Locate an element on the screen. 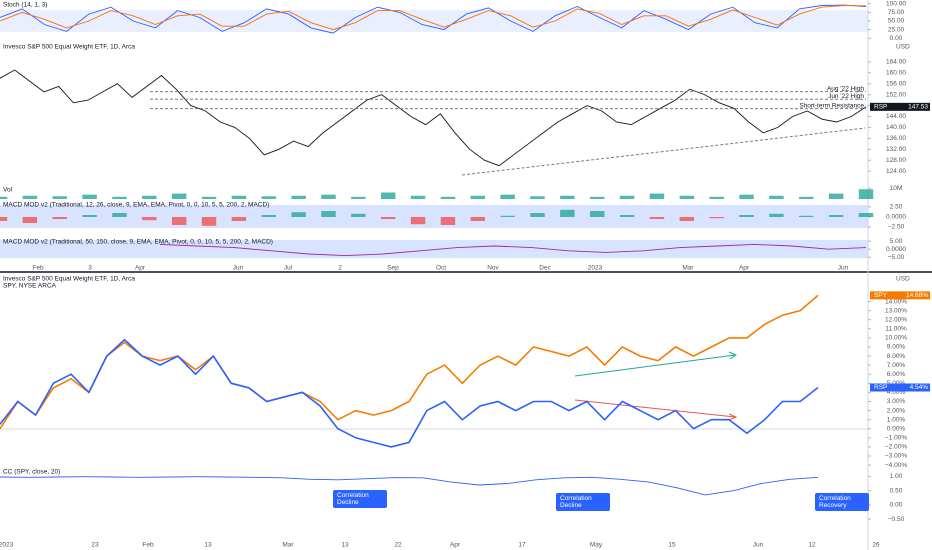 The width and height of the screenshot is (932, 550). x-tick-label: 2023 is located at coordinates (7, 545).